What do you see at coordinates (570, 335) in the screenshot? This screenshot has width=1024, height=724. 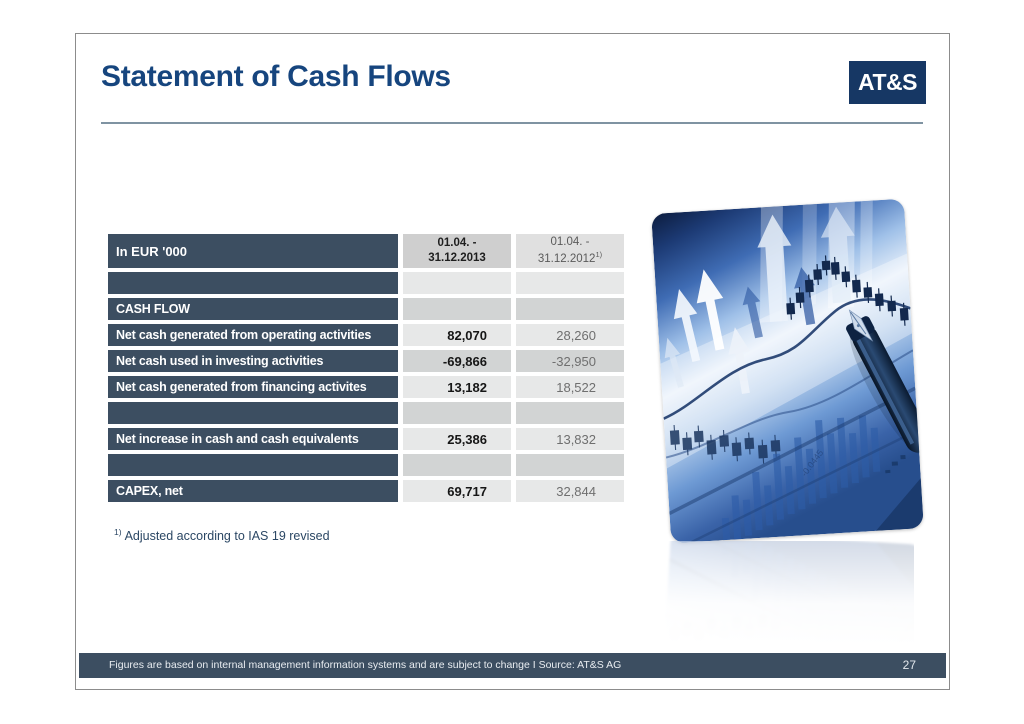 I see `value-2012: 28,260` at bounding box center [570, 335].